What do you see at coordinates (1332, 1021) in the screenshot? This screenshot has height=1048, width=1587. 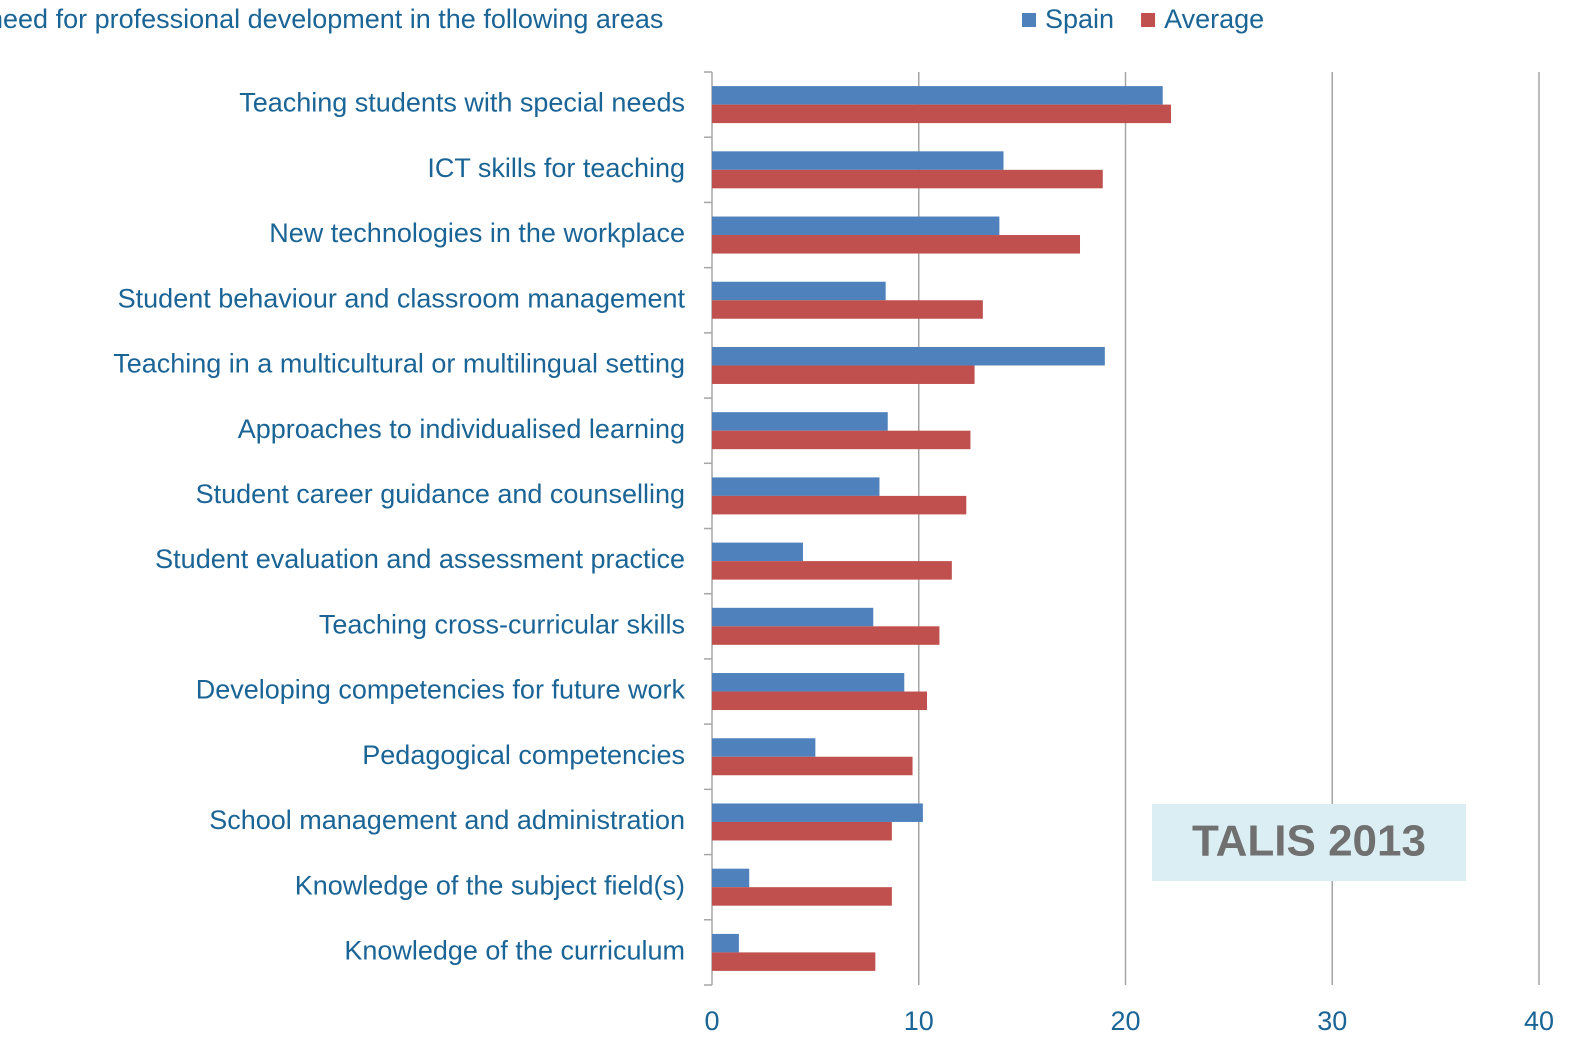 I see `x-tick-label: 30` at bounding box center [1332, 1021].